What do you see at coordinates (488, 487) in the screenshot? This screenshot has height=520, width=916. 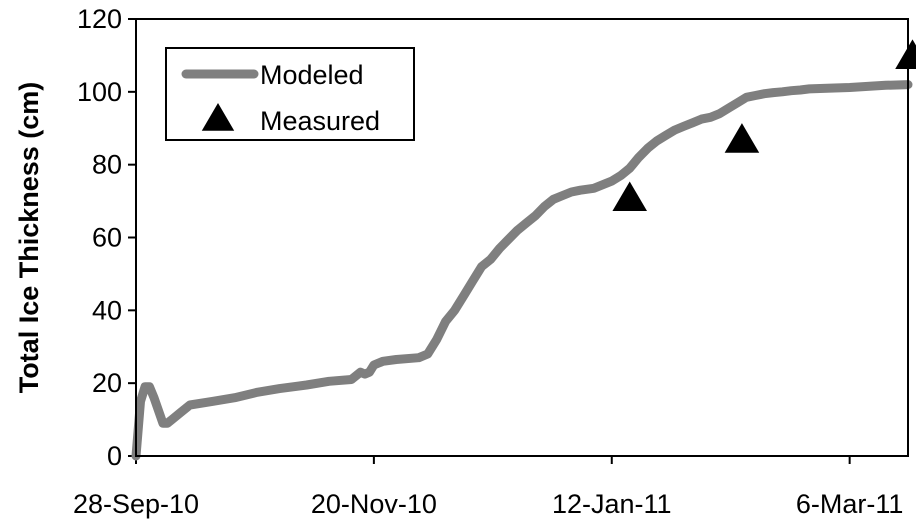 I see `x-axis-ticks: 28-Sep-10 20-Nov-10 12-Jan-11 6-Mar-11` at bounding box center [488, 487].